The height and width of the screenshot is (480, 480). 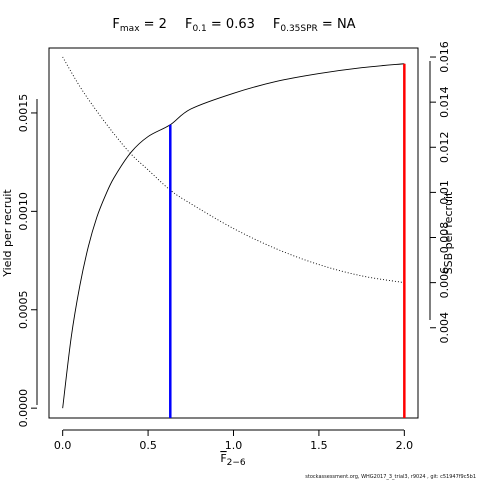 I want to click on y2-tick-label: 0.016, so click(x=444, y=57).